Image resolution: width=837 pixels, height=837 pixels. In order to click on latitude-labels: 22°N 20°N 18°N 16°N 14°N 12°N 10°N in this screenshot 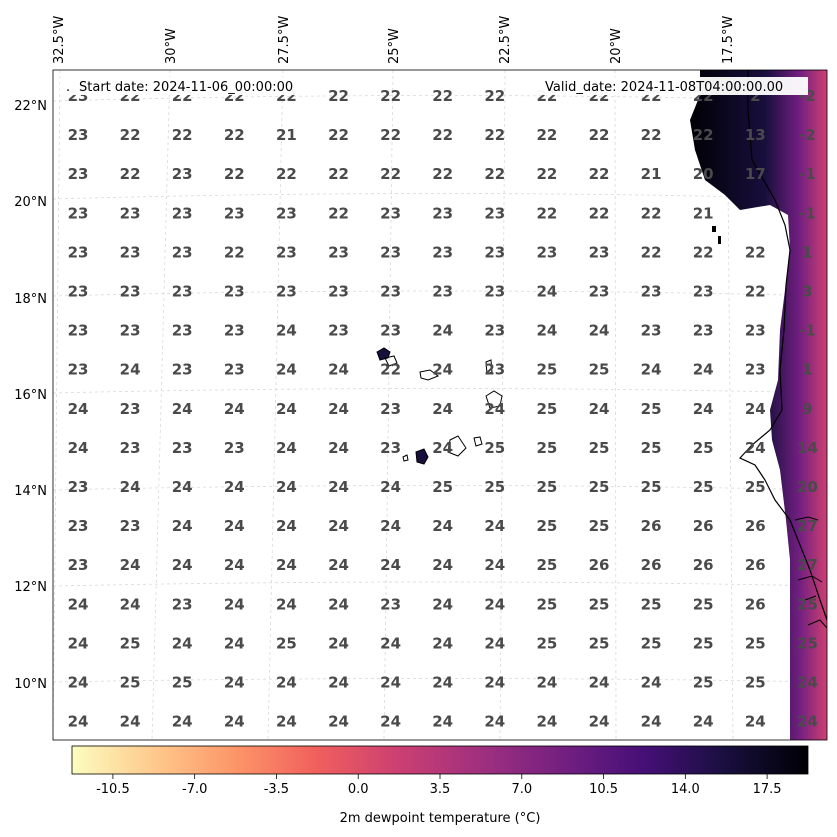, I will do `click(30, 395)`.